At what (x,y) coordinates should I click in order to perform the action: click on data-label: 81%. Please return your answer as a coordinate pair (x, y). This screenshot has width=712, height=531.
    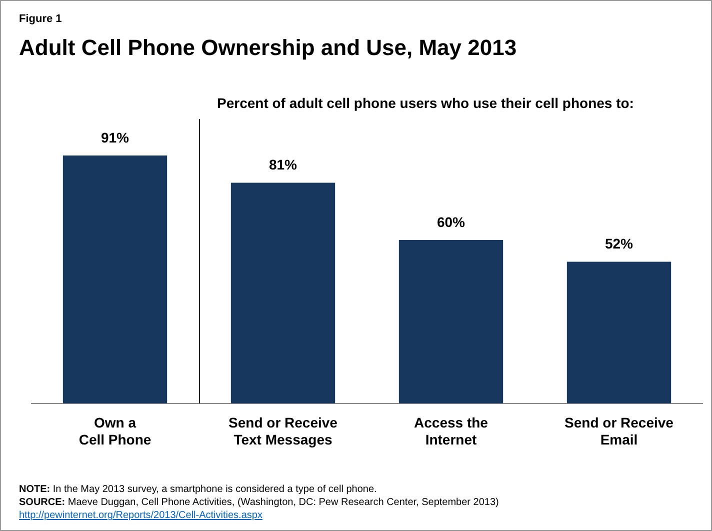
    Looking at the image, I should click on (283, 164).